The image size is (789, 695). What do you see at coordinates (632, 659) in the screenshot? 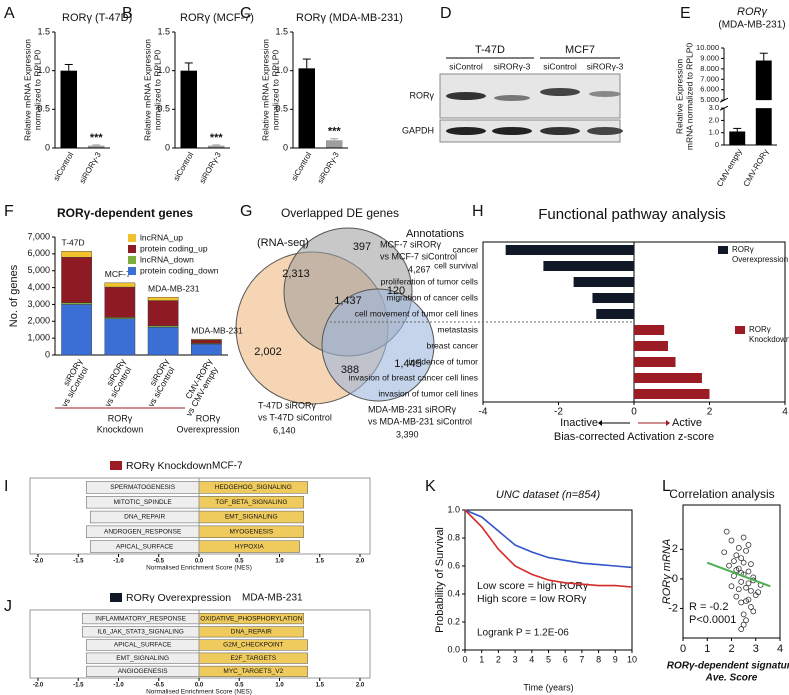
I see `x-tick-label: 10` at bounding box center [632, 659].